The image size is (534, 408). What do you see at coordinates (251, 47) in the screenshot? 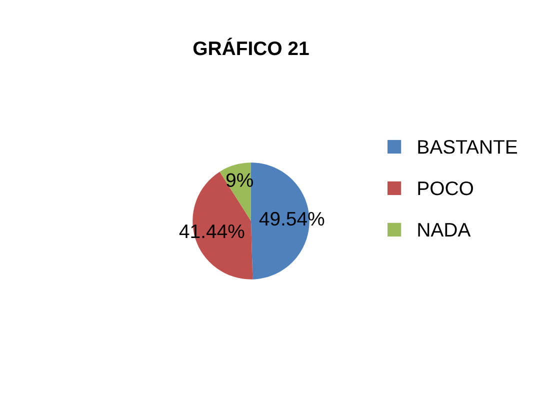
I see `chart-title: GRÁFICO 21` at bounding box center [251, 47].